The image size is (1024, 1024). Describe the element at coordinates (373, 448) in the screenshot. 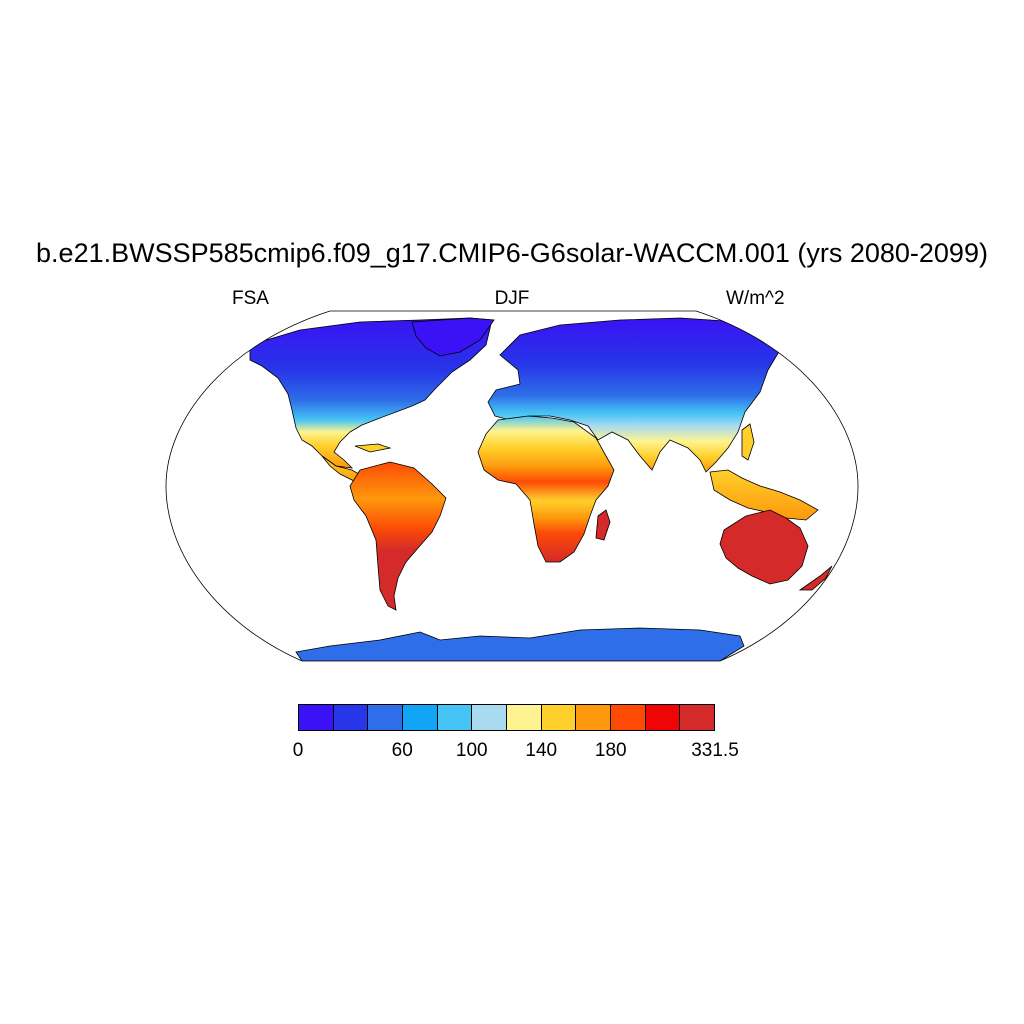

I see `land-caribbean` at that location.